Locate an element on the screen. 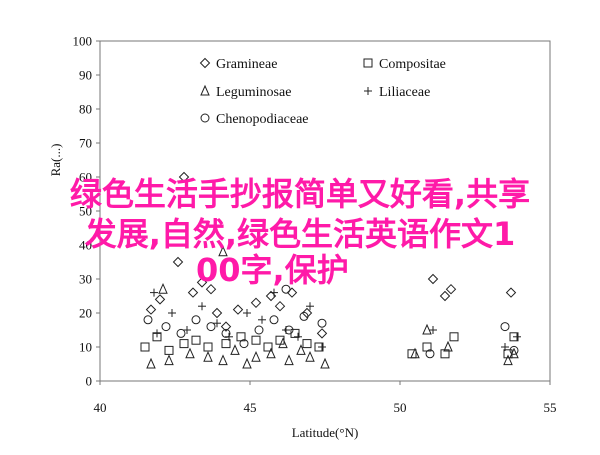 Image resolution: width=600 pixels, height=455 pixels. y-tick-label: 60 is located at coordinates (85, 177).